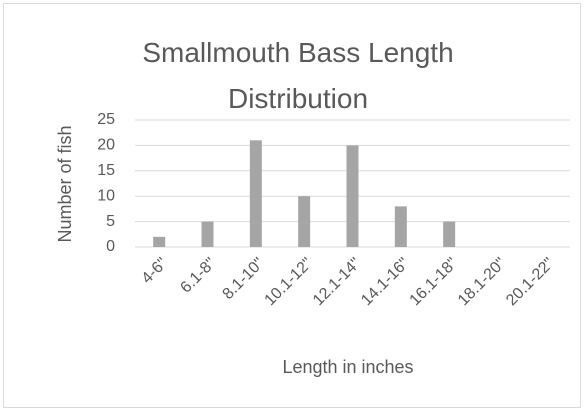  Describe the element at coordinates (106, 145) in the screenshot. I see `y-tick-label: 20` at that location.